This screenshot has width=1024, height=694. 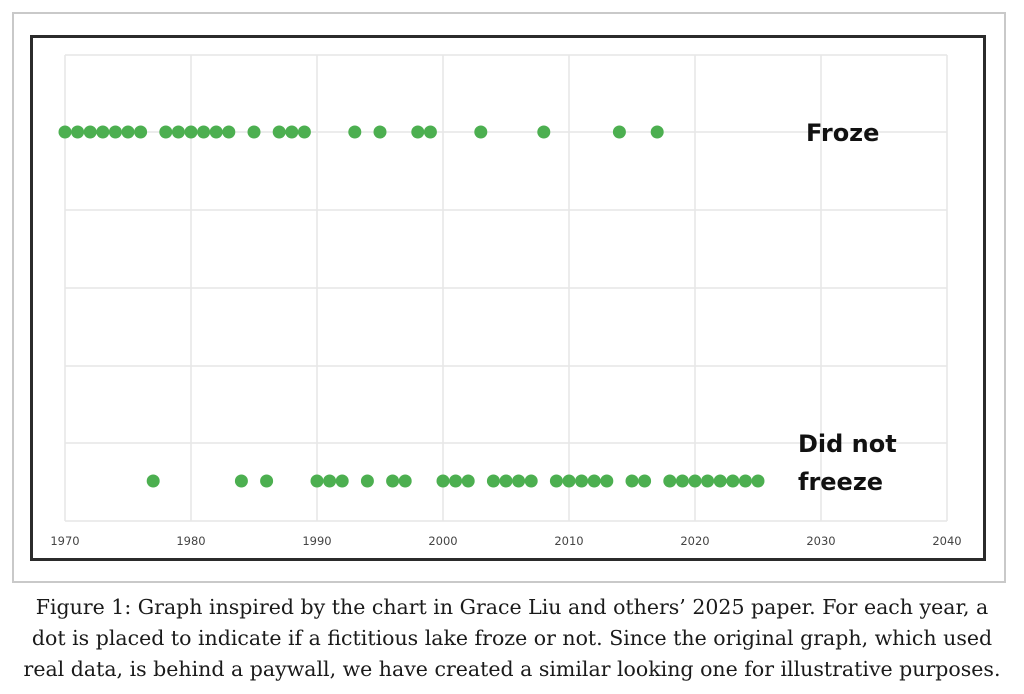 What do you see at coordinates (840, 482) in the screenshot?
I see `category-label-did_not_freeze: freeze` at bounding box center [840, 482].